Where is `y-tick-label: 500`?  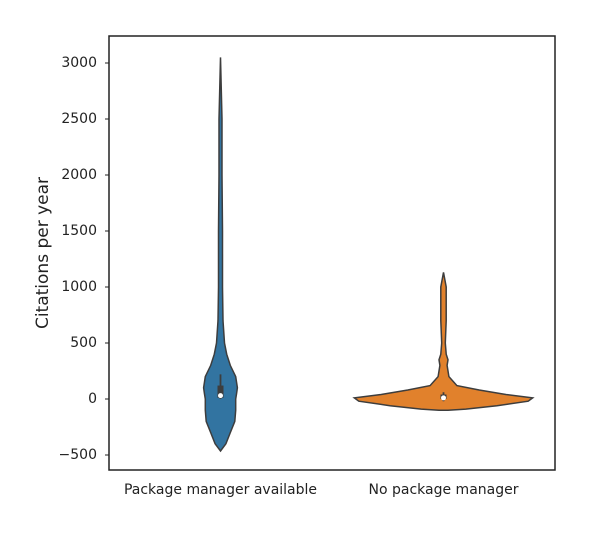
y-tick-label: 500 is located at coordinates (83, 343).